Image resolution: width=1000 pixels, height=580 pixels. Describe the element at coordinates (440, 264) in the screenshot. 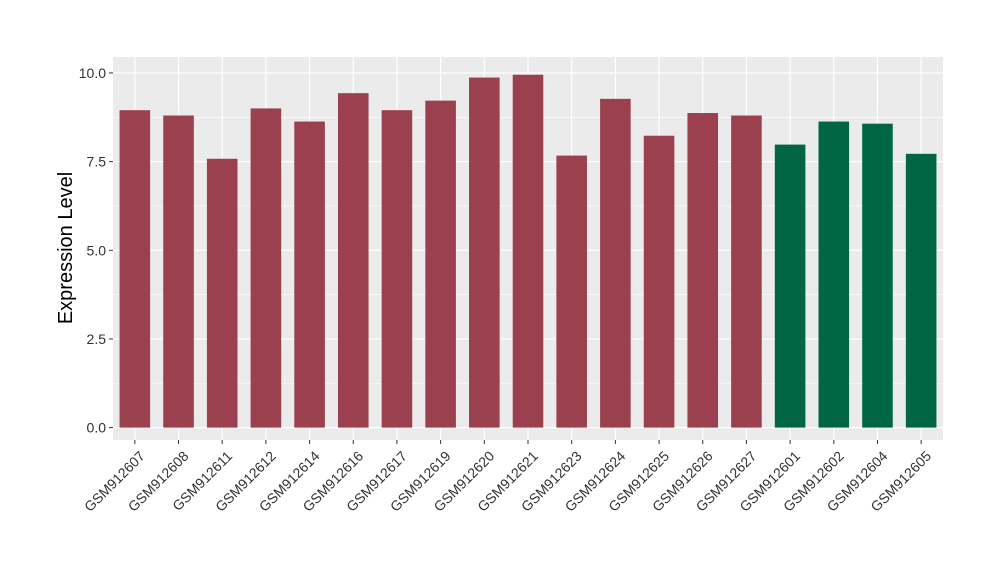

I see `bar-GSM912619` at that location.